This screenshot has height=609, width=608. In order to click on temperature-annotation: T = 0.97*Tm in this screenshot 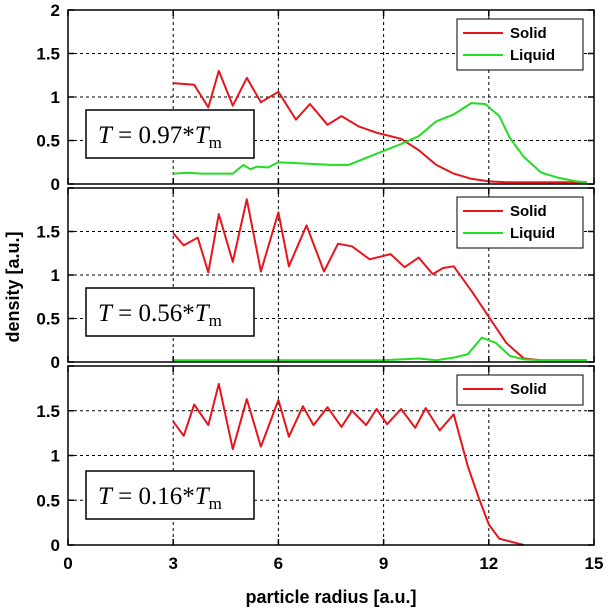, I will do `click(170, 134)`.